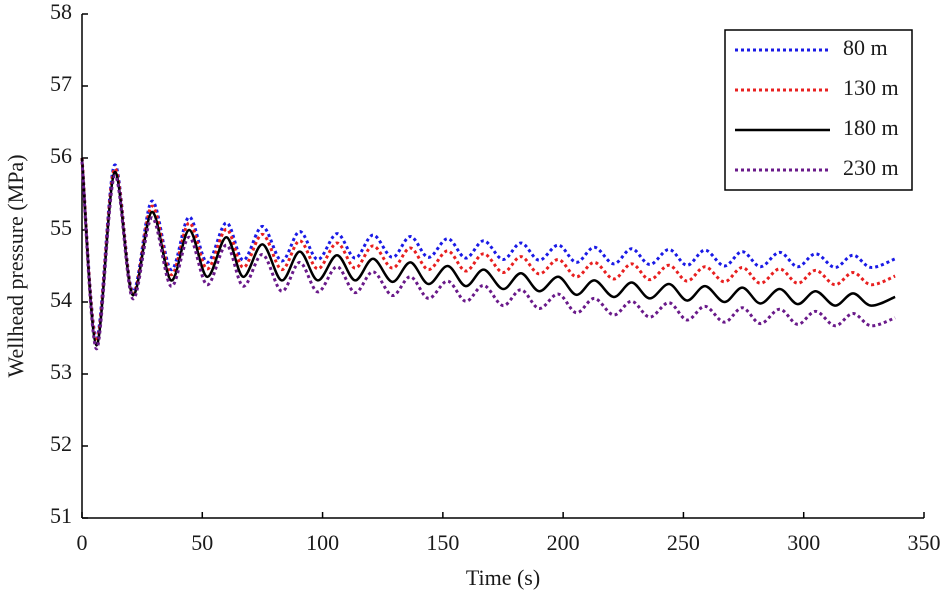  I want to click on x-tick-label: 300, so click(803, 542).